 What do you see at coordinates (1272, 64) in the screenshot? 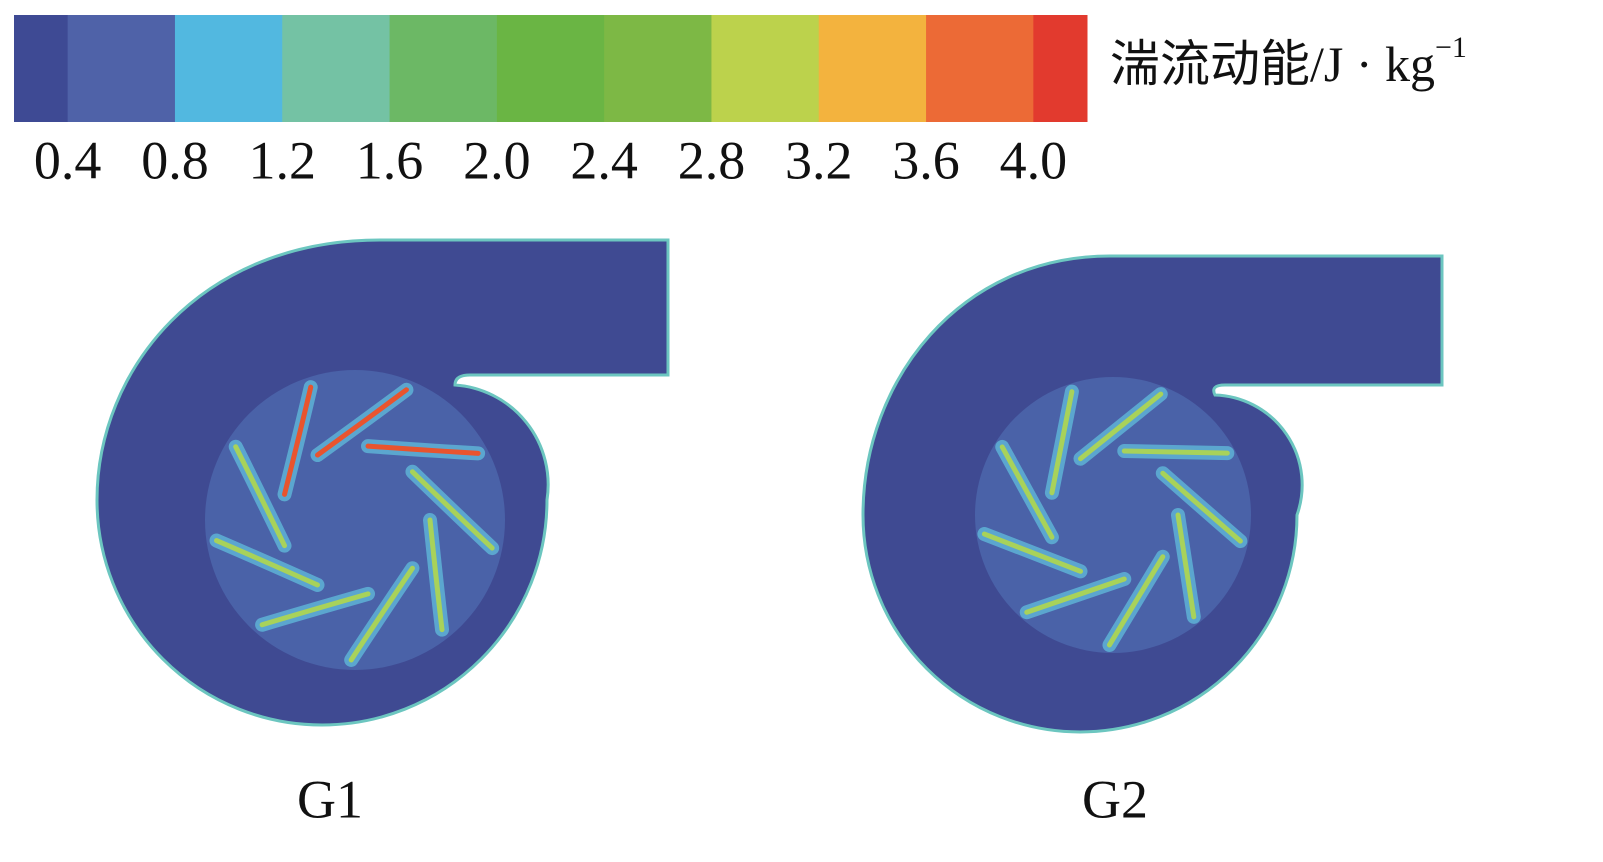
I see `label-main: 湍流动能/J · kg` at bounding box center [1272, 64].